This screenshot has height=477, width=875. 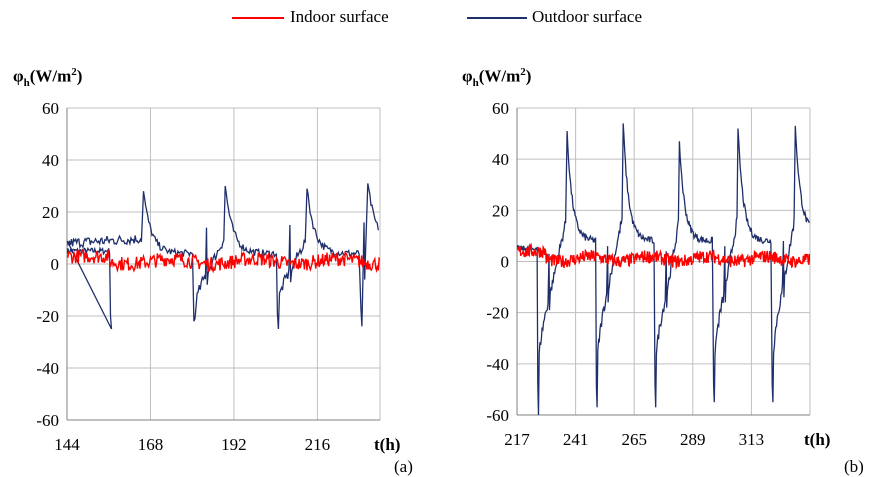 I want to click on x-tick-label-b: 217, so click(x=517, y=439).